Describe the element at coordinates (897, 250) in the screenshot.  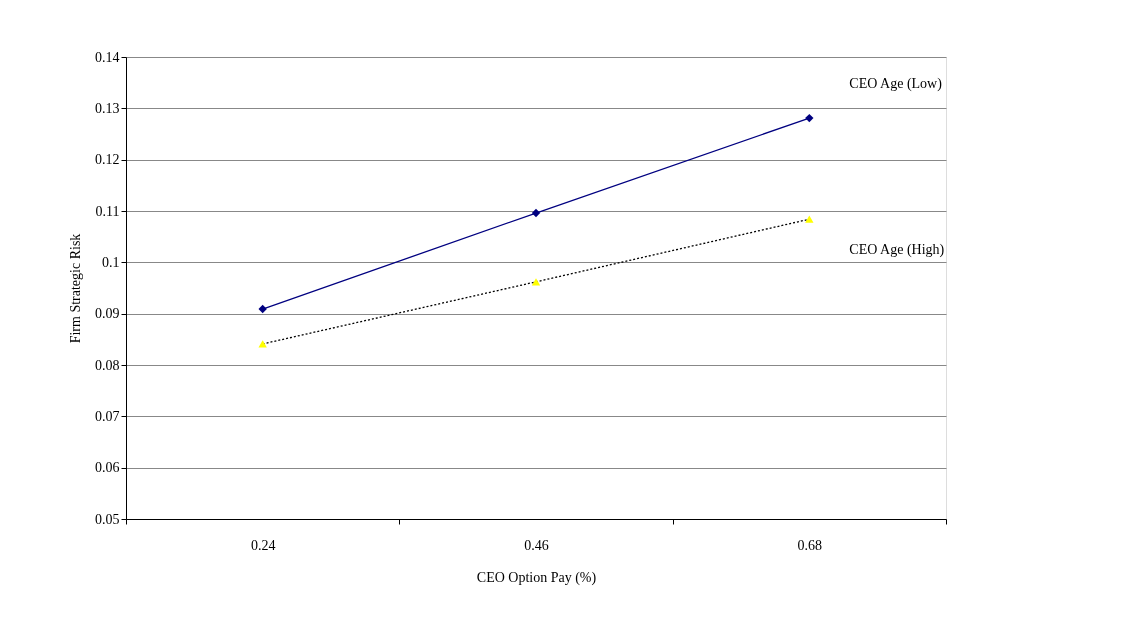
I see `text: CEO Age (High)` at that location.